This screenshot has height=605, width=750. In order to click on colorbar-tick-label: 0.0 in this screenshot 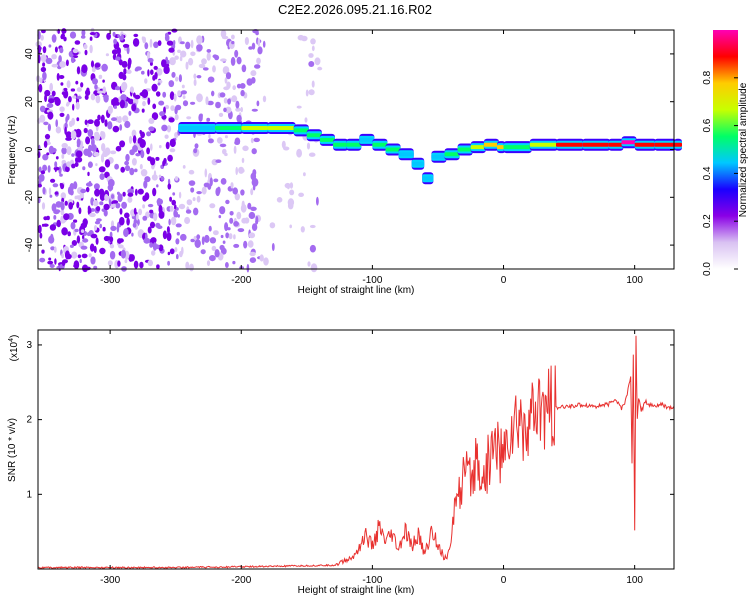, I will do `click(707, 269)`.